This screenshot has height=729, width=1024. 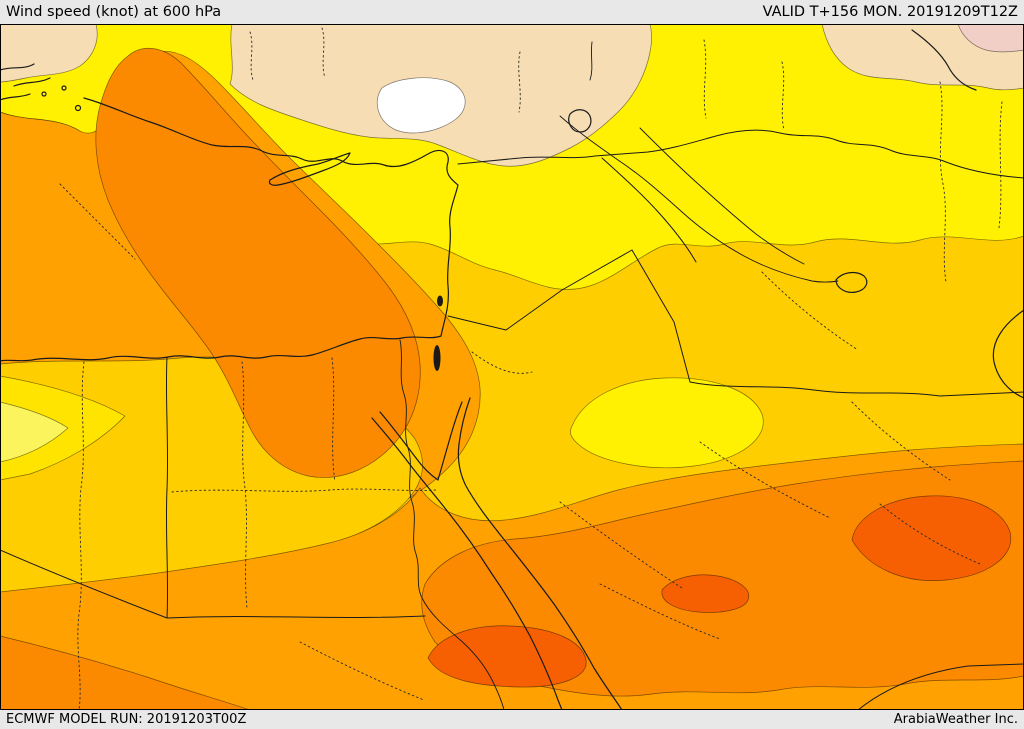 I want to click on nile-river, so click(x=452, y=524).